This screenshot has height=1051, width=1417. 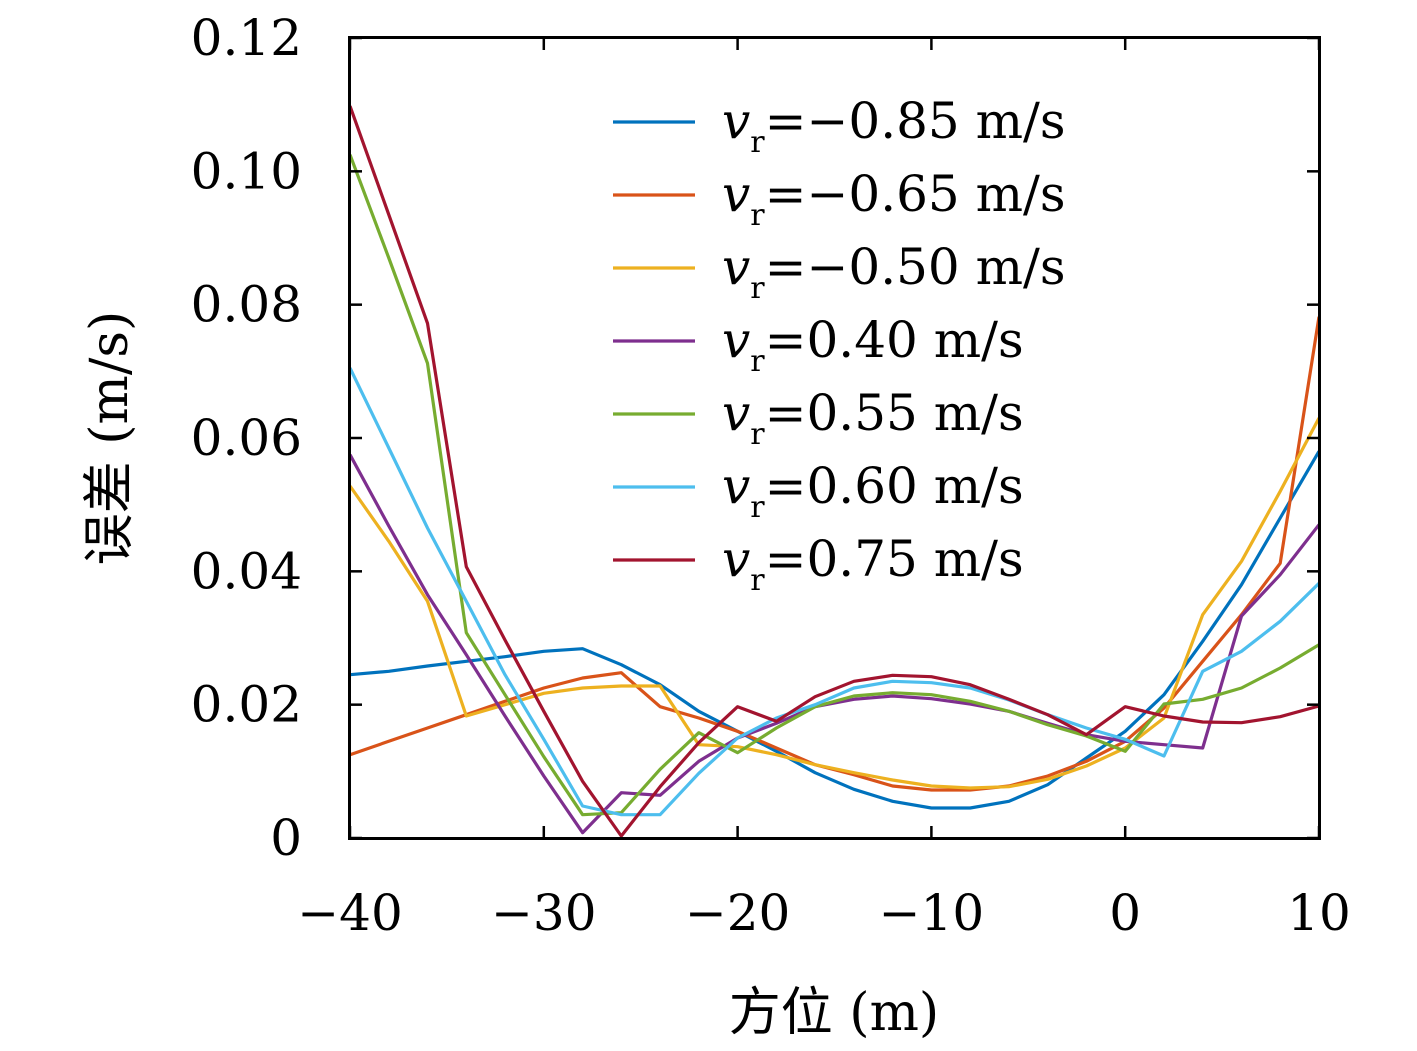 What do you see at coordinates (350, 913) in the screenshot?
I see `x-tick-label: −40` at bounding box center [350, 913].